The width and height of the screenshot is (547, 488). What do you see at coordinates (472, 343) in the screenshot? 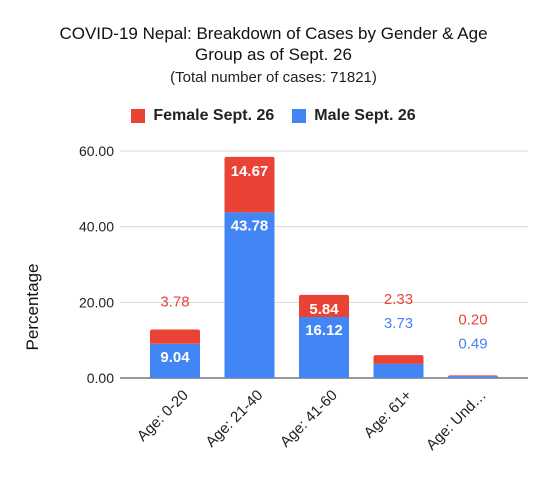
I see `data-label-male: 0.49` at bounding box center [472, 343].